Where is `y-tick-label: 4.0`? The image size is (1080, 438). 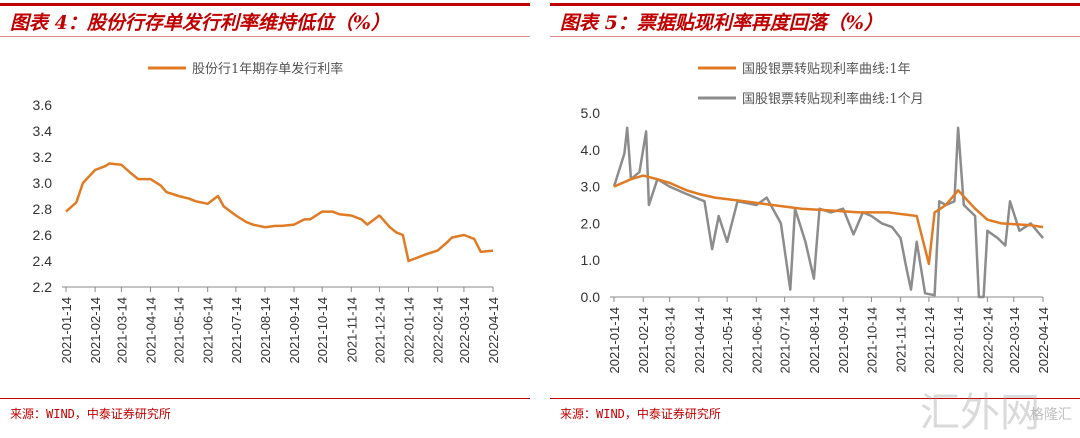 y-tick-label: 4.0 is located at coordinates (591, 150).